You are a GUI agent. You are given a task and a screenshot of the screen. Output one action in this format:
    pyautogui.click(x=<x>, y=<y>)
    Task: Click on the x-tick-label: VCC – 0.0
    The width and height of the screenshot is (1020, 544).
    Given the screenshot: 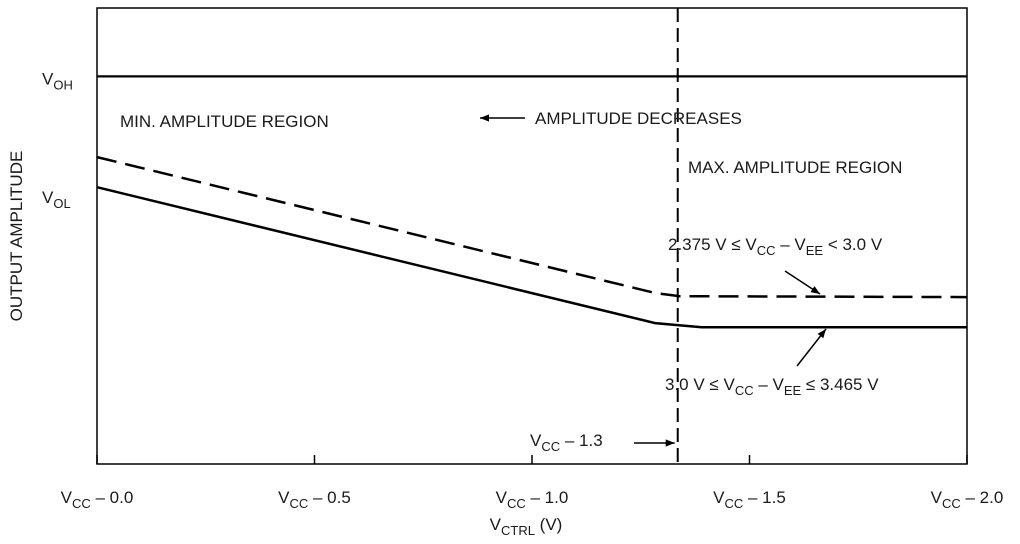 What is the action you would take?
    pyautogui.click(x=97, y=499)
    